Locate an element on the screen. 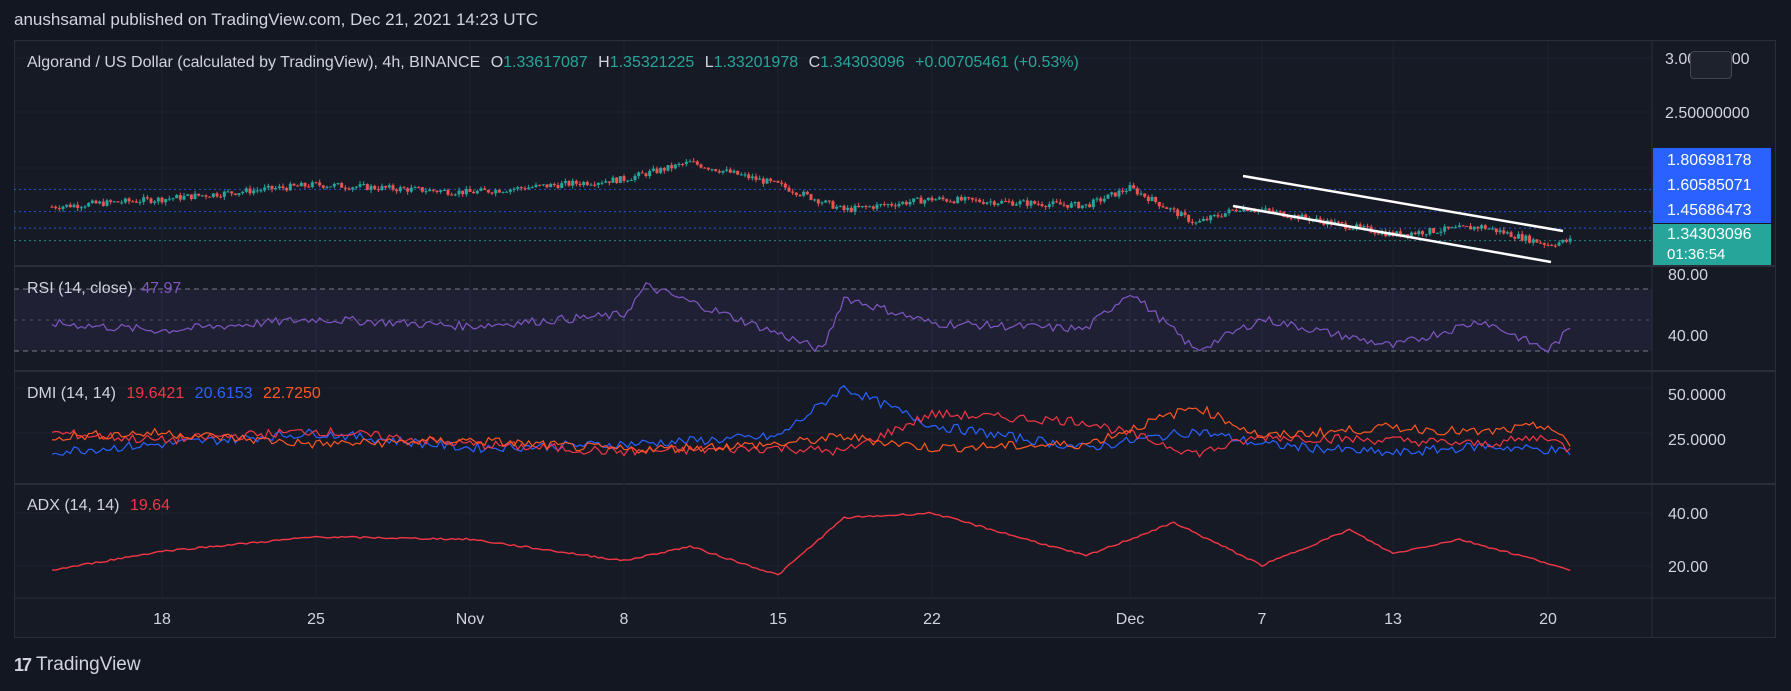 The width and height of the screenshot is (1791, 691). ohlc-low: 1.33201978 is located at coordinates (756, 62).